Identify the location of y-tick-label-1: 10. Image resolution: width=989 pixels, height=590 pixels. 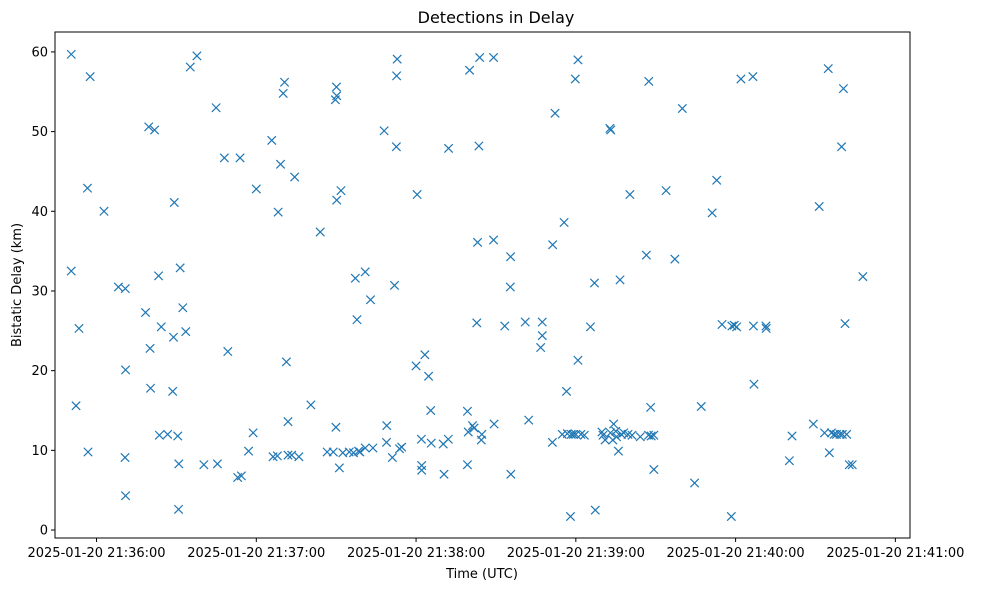
(39, 451).